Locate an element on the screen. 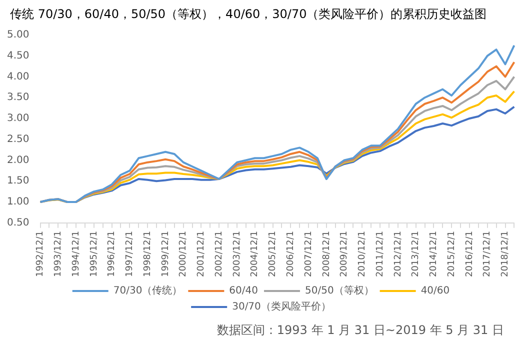 The width and height of the screenshot is (528, 348). x-tick-label: 2018/12/1 is located at coordinates (505, 254).